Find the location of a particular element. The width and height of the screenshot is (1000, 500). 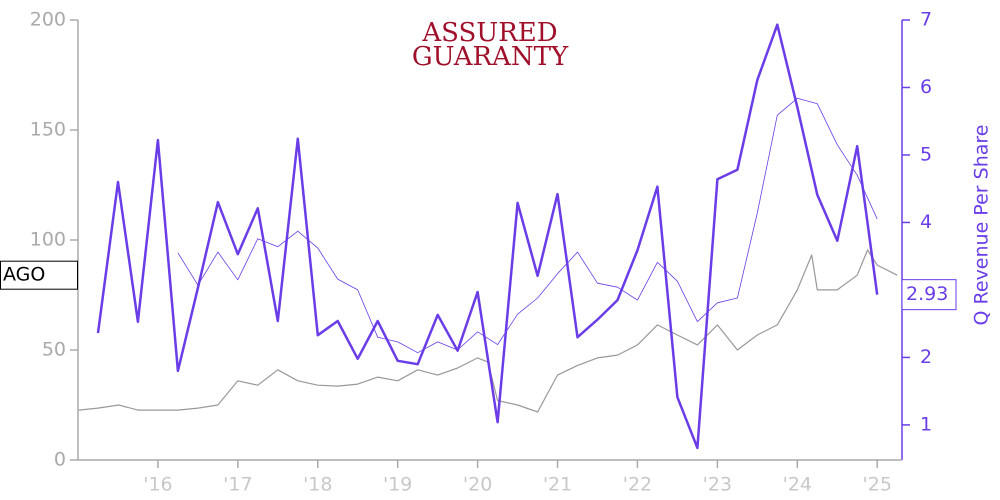

x-tick-label: '23 is located at coordinates (717, 485).